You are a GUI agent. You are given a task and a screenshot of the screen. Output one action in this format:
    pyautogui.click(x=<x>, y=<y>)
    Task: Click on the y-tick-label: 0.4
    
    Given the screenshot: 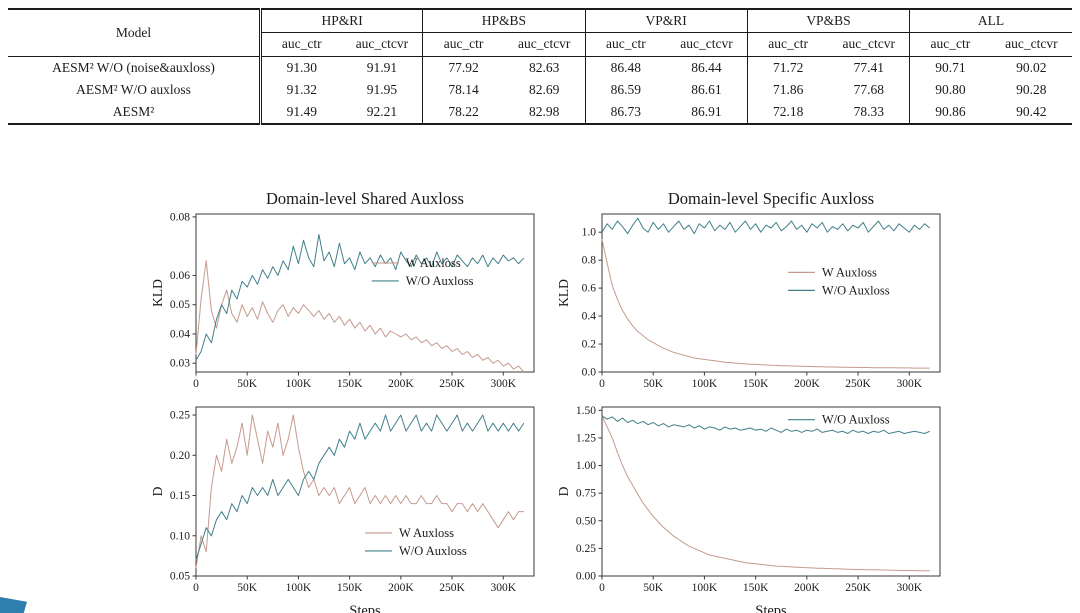 What is the action you would take?
    pyautogui.click(x=589, y=317)
    